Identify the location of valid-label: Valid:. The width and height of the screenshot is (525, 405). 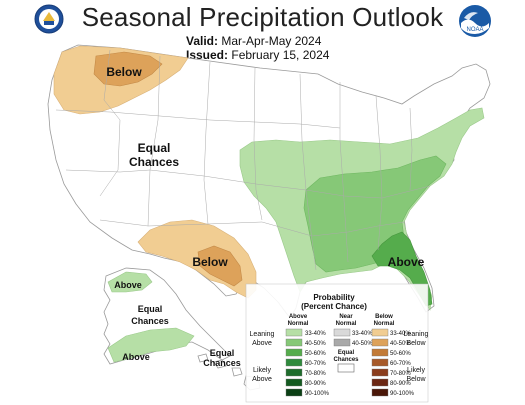
(202, 41).